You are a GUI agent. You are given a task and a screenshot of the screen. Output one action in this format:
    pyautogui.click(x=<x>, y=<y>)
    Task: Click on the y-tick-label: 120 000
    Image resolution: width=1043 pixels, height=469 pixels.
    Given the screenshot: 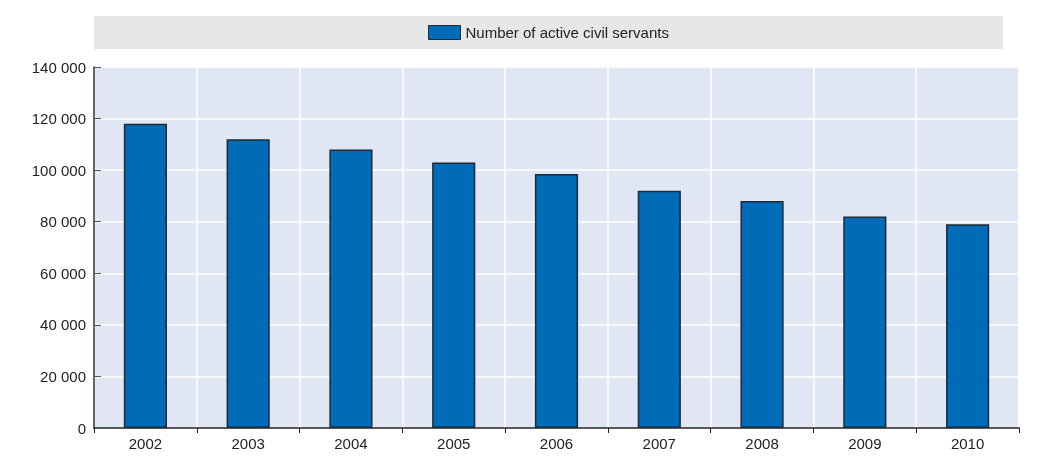 What is the action you would take?
    pyautogui.click(x=58, y=119)
    